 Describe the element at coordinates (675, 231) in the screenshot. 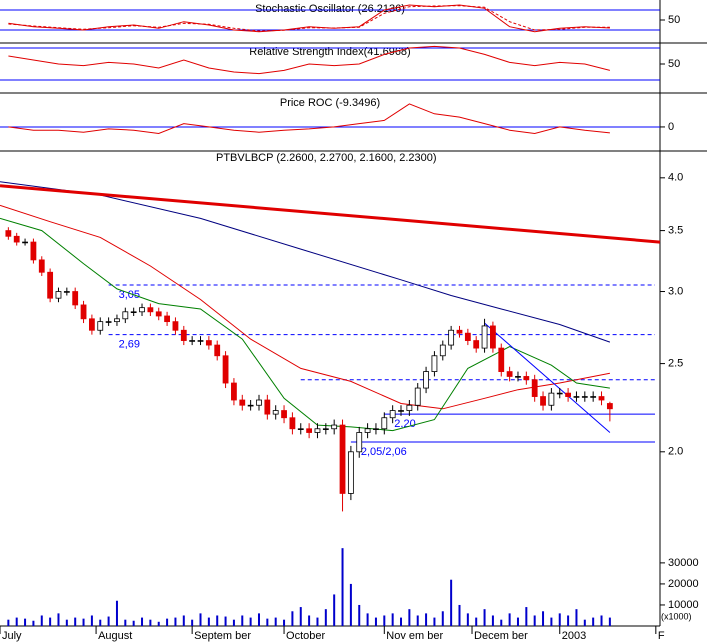

I see `y-tick-label: 3.5` at that location.